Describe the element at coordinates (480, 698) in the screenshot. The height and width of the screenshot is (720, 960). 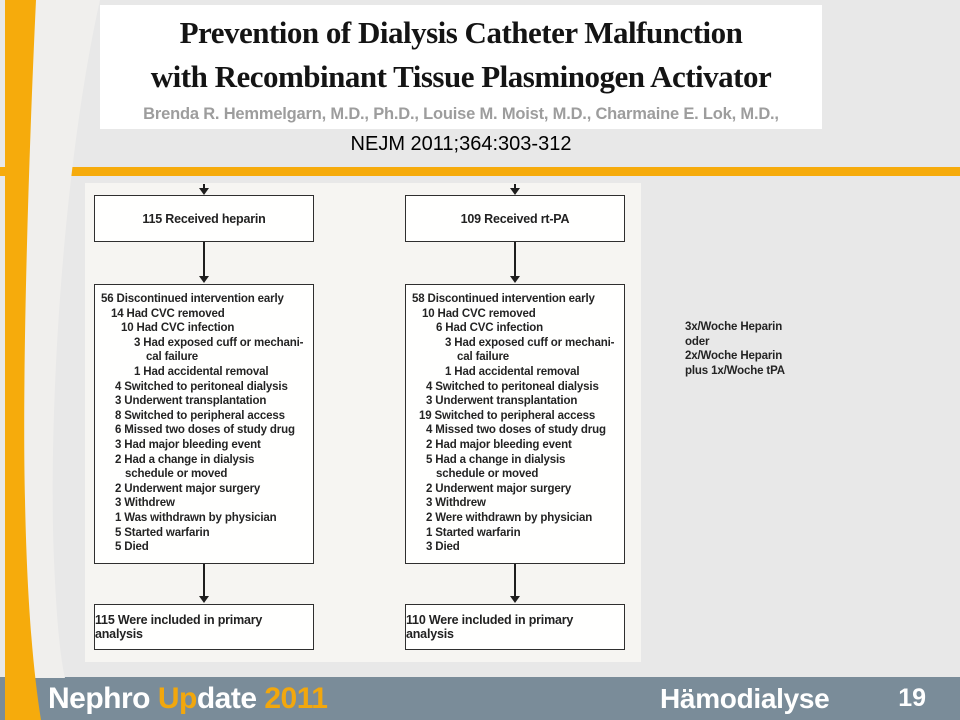
I see `footer-bar: Nephro Up date 2011 Hämodialyse 19` at that location.